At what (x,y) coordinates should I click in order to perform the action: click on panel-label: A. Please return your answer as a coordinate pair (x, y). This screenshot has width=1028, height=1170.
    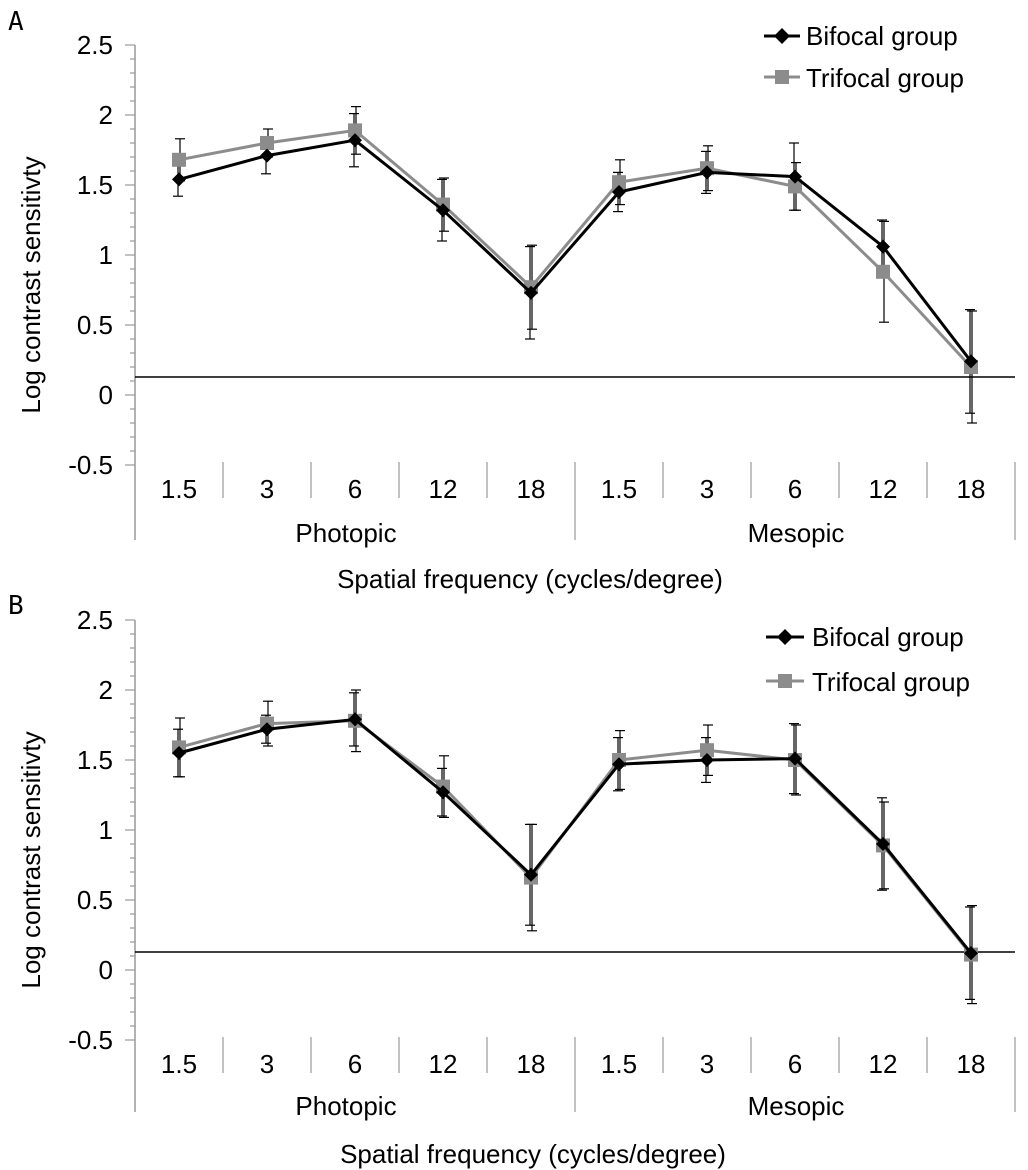
    Looking at the image, I should click on (16, 22).